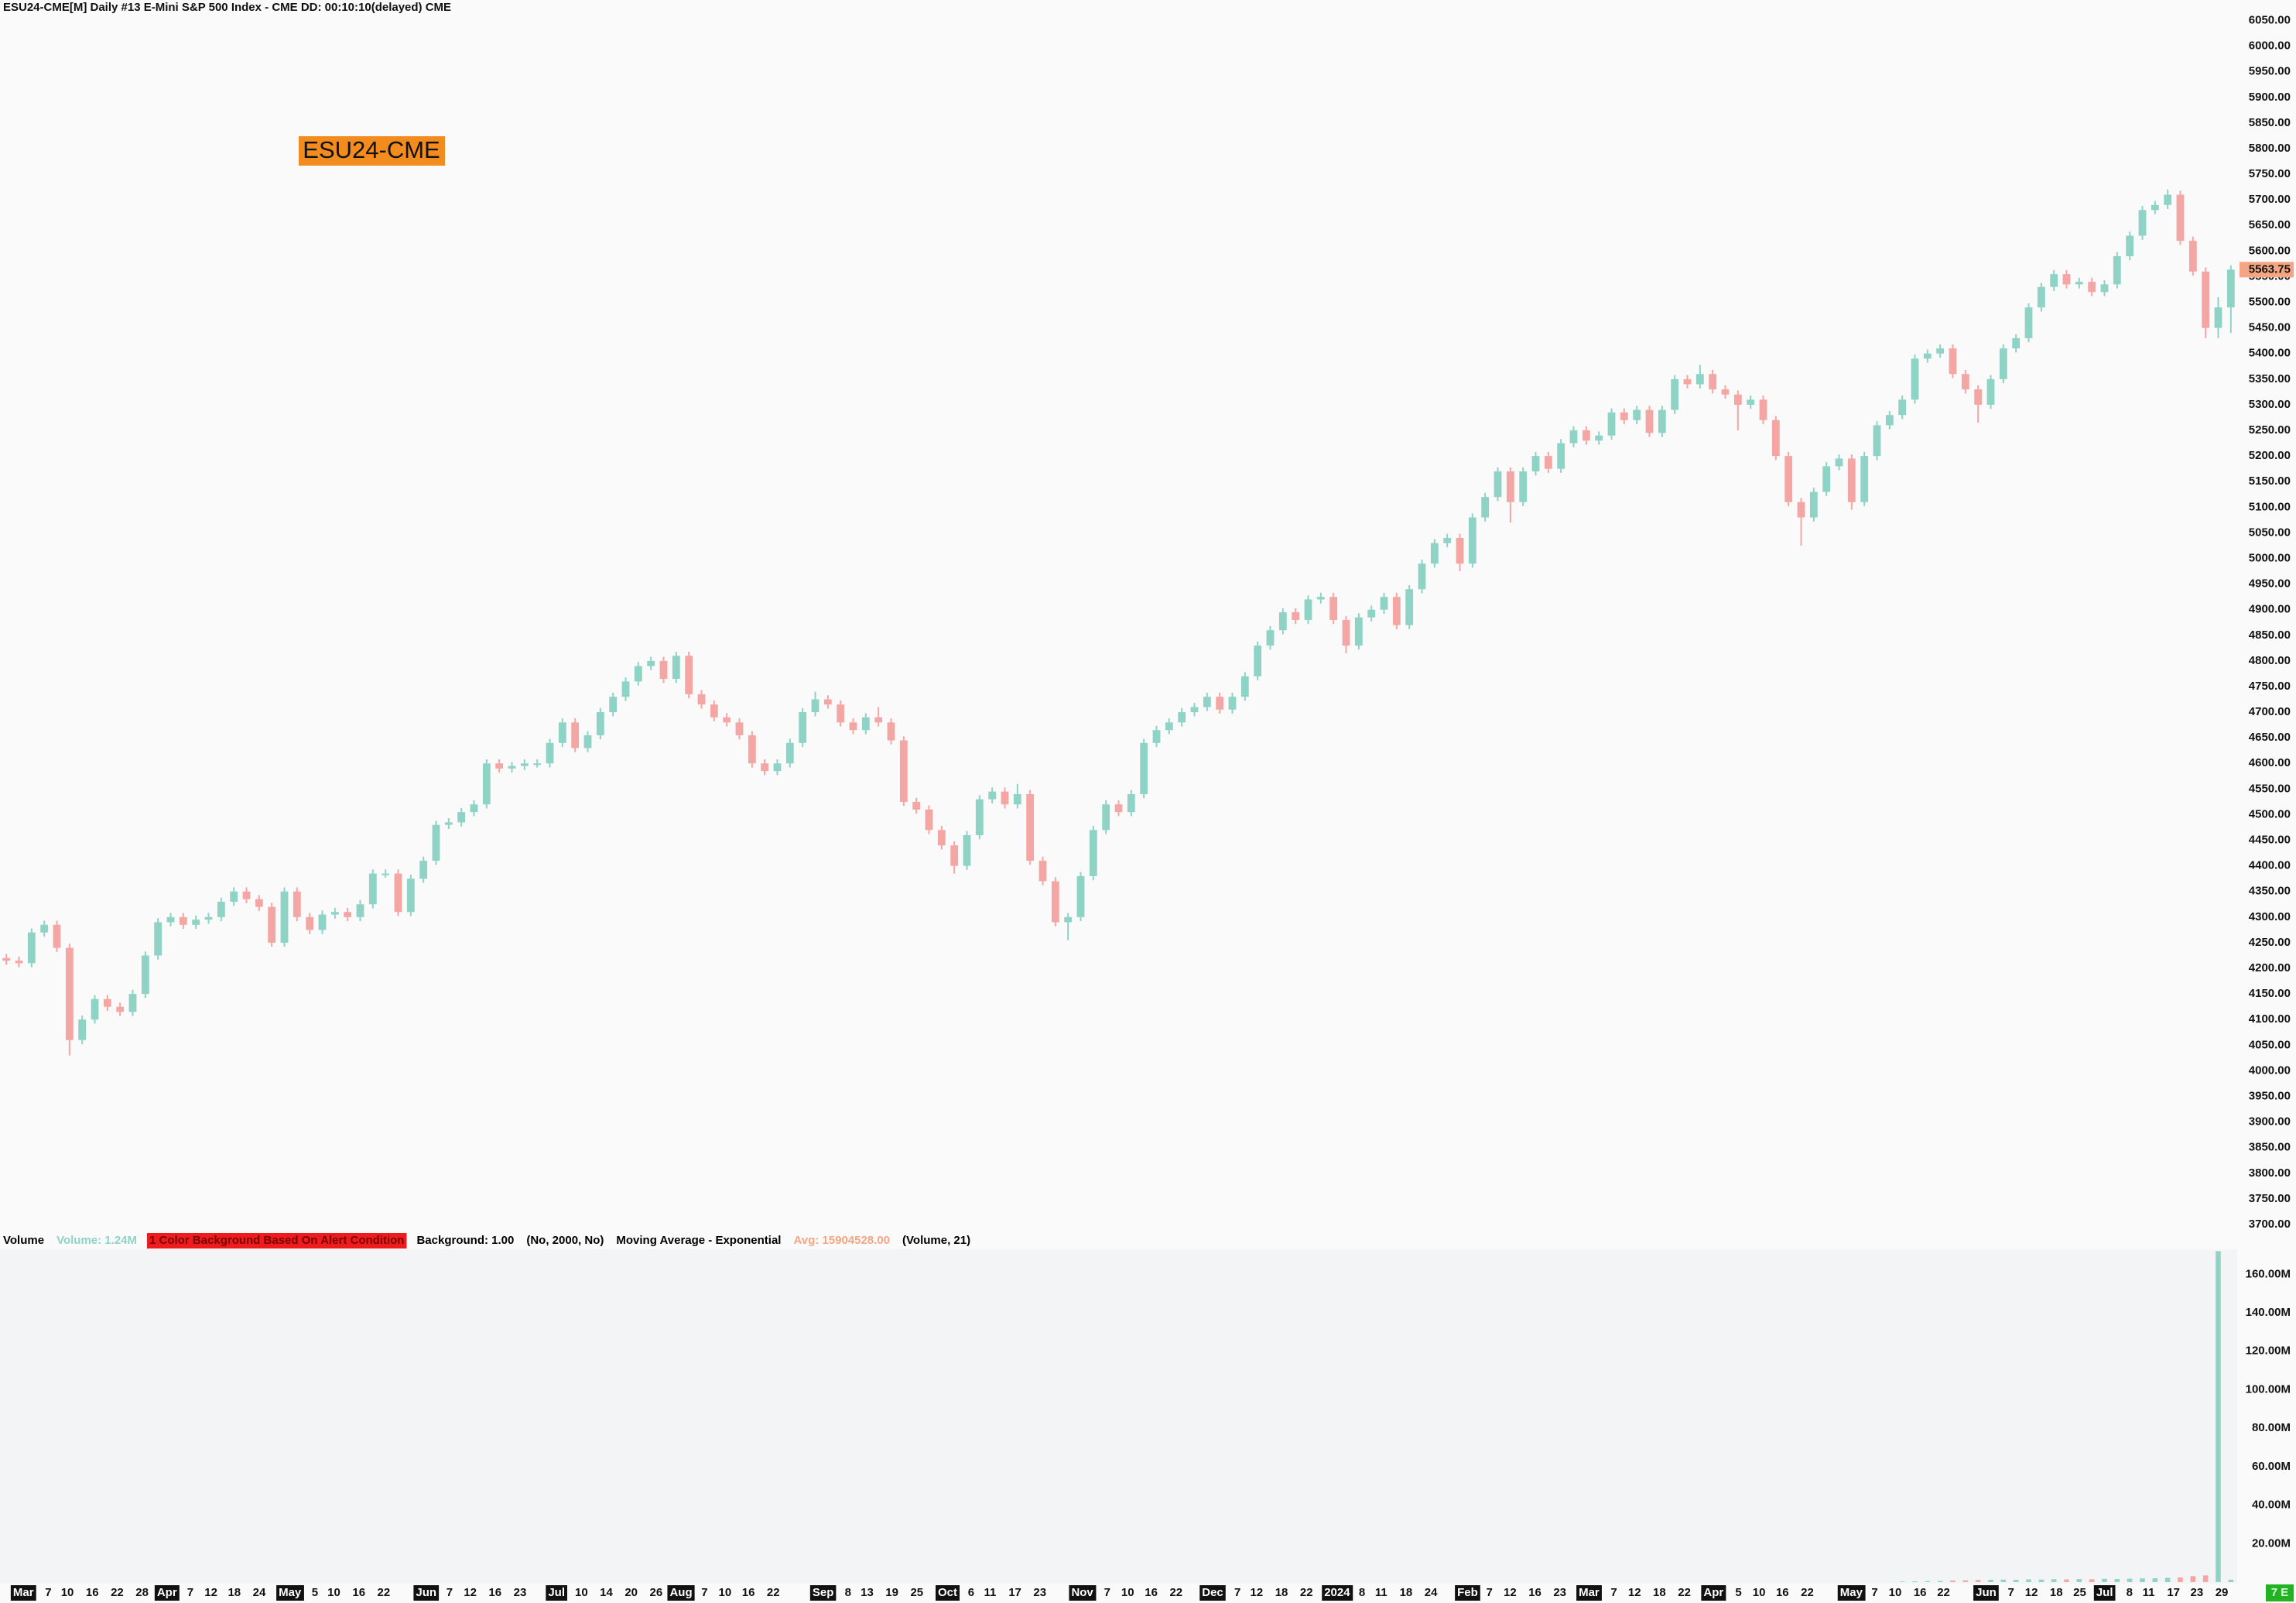 This screenshot has height=1603, width=2296. What do you see at coordinates (2270, 1019) in the screenshot?
I see `y-tick-label: 4100.00` at bounding box center [2270, 1019].